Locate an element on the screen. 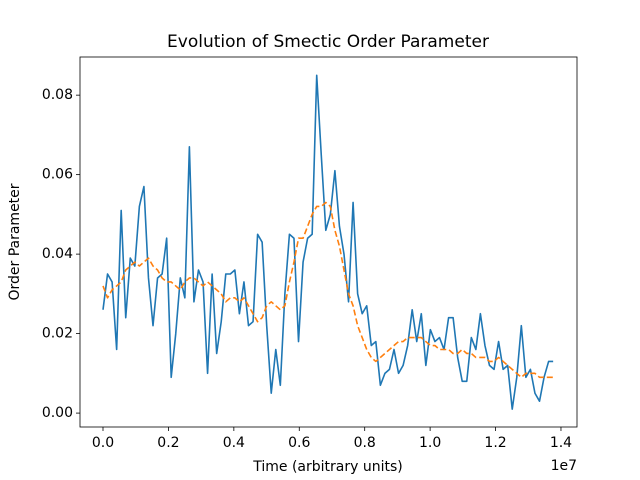 The image size is (640, 480). x-axis-label: Time (arbitrary units) is located at coordinates (327, 467).